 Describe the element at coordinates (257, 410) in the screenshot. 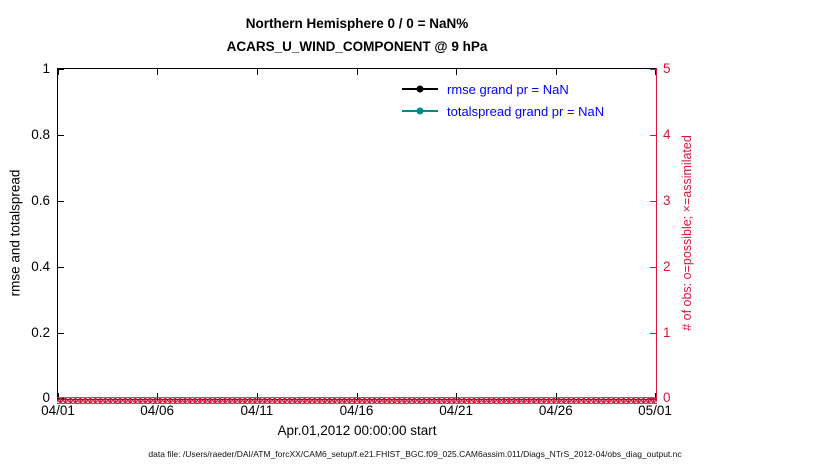

I see `x-tick-label: 04/11` at that location.